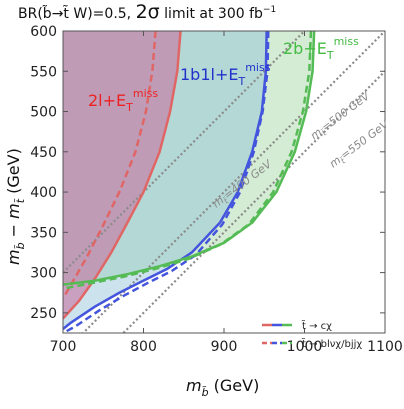 The image size is (404, 409). Describe the element at coordinates (43, 153) in the screenshot. I see `y-tick-label: 450` at that location.